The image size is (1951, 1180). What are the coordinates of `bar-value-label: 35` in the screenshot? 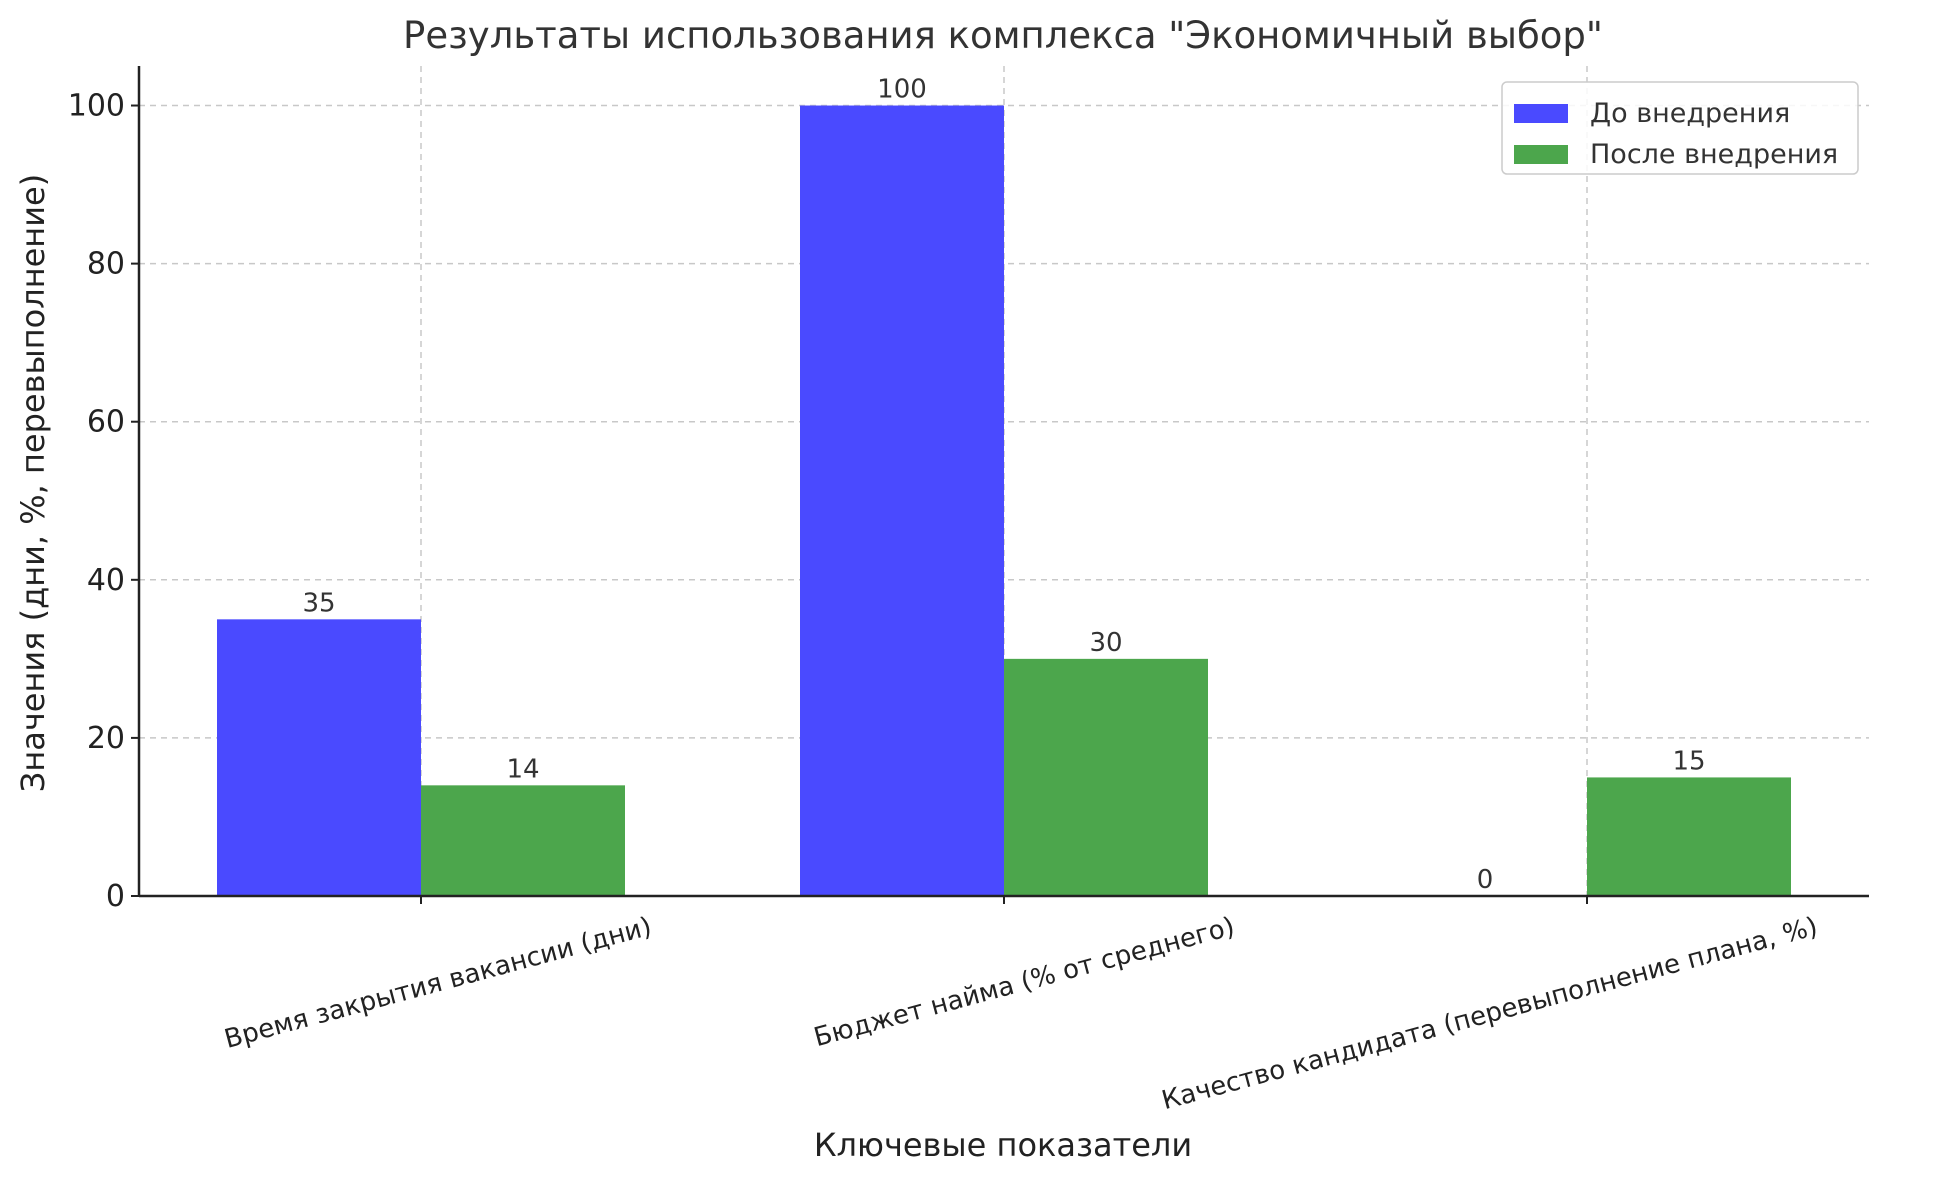 It's located at (318, 603).